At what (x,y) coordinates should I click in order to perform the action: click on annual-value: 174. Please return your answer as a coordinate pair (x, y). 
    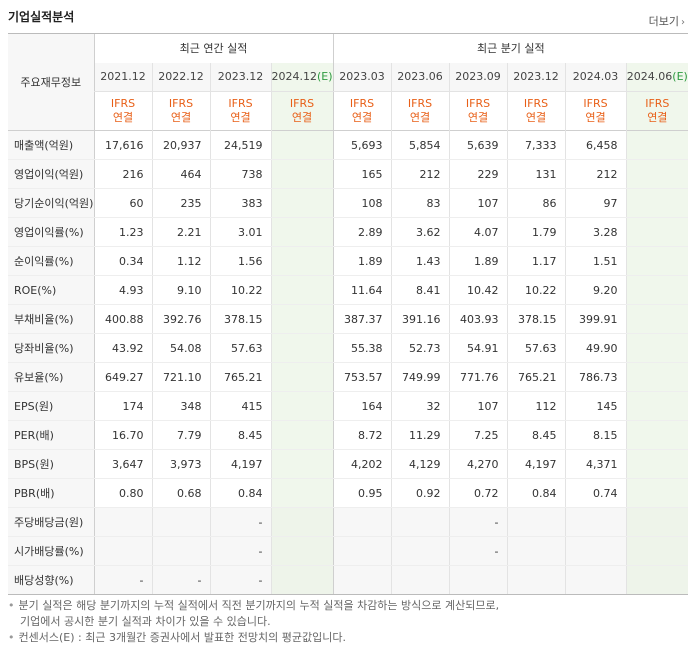
    Looking at the image, I should click on (122, 406).